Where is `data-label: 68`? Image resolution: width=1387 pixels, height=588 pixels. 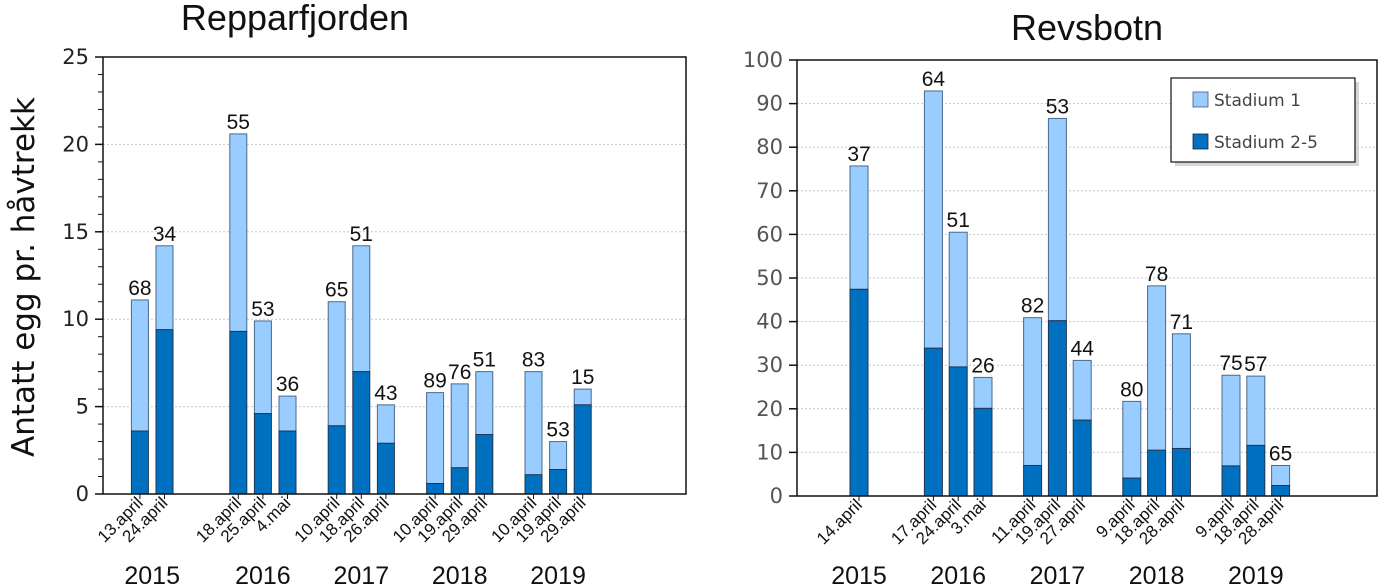 data-label: 68 is located at coordinates (139, 288).